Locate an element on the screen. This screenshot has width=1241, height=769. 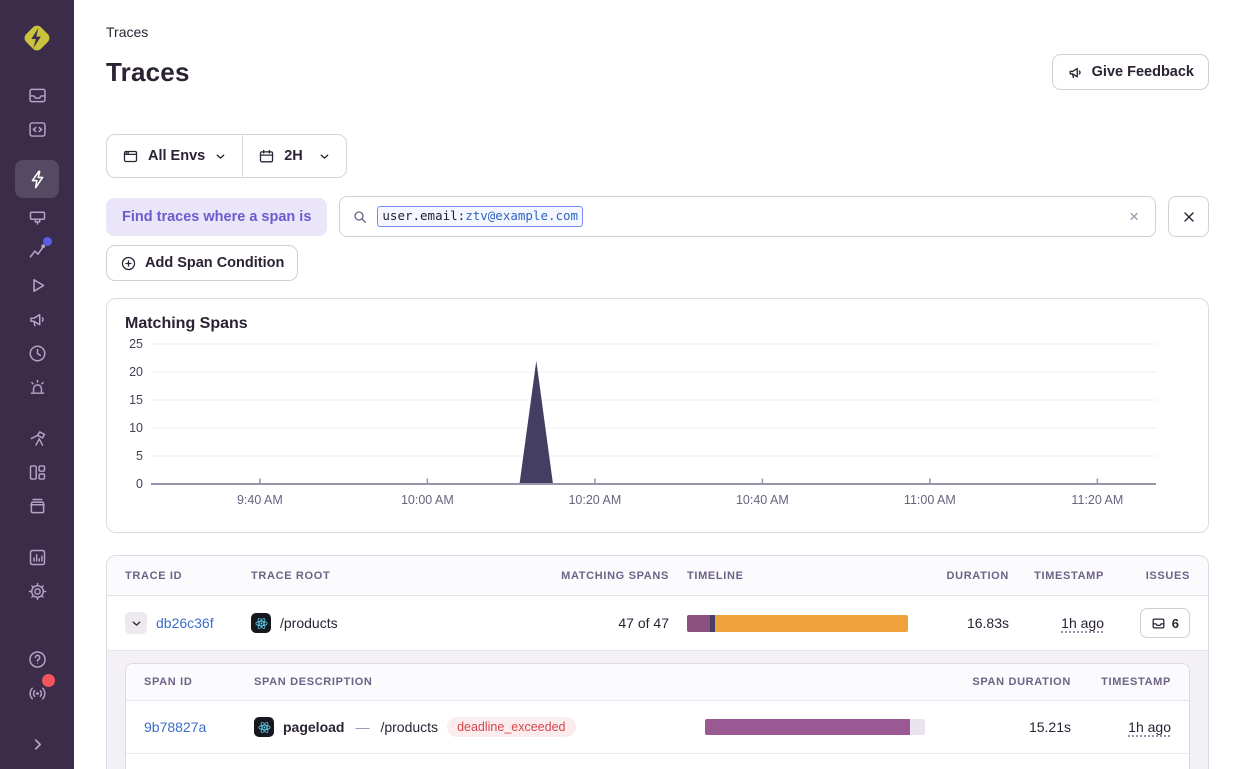
plus-circle-icon is located at coordinates (128, 263).